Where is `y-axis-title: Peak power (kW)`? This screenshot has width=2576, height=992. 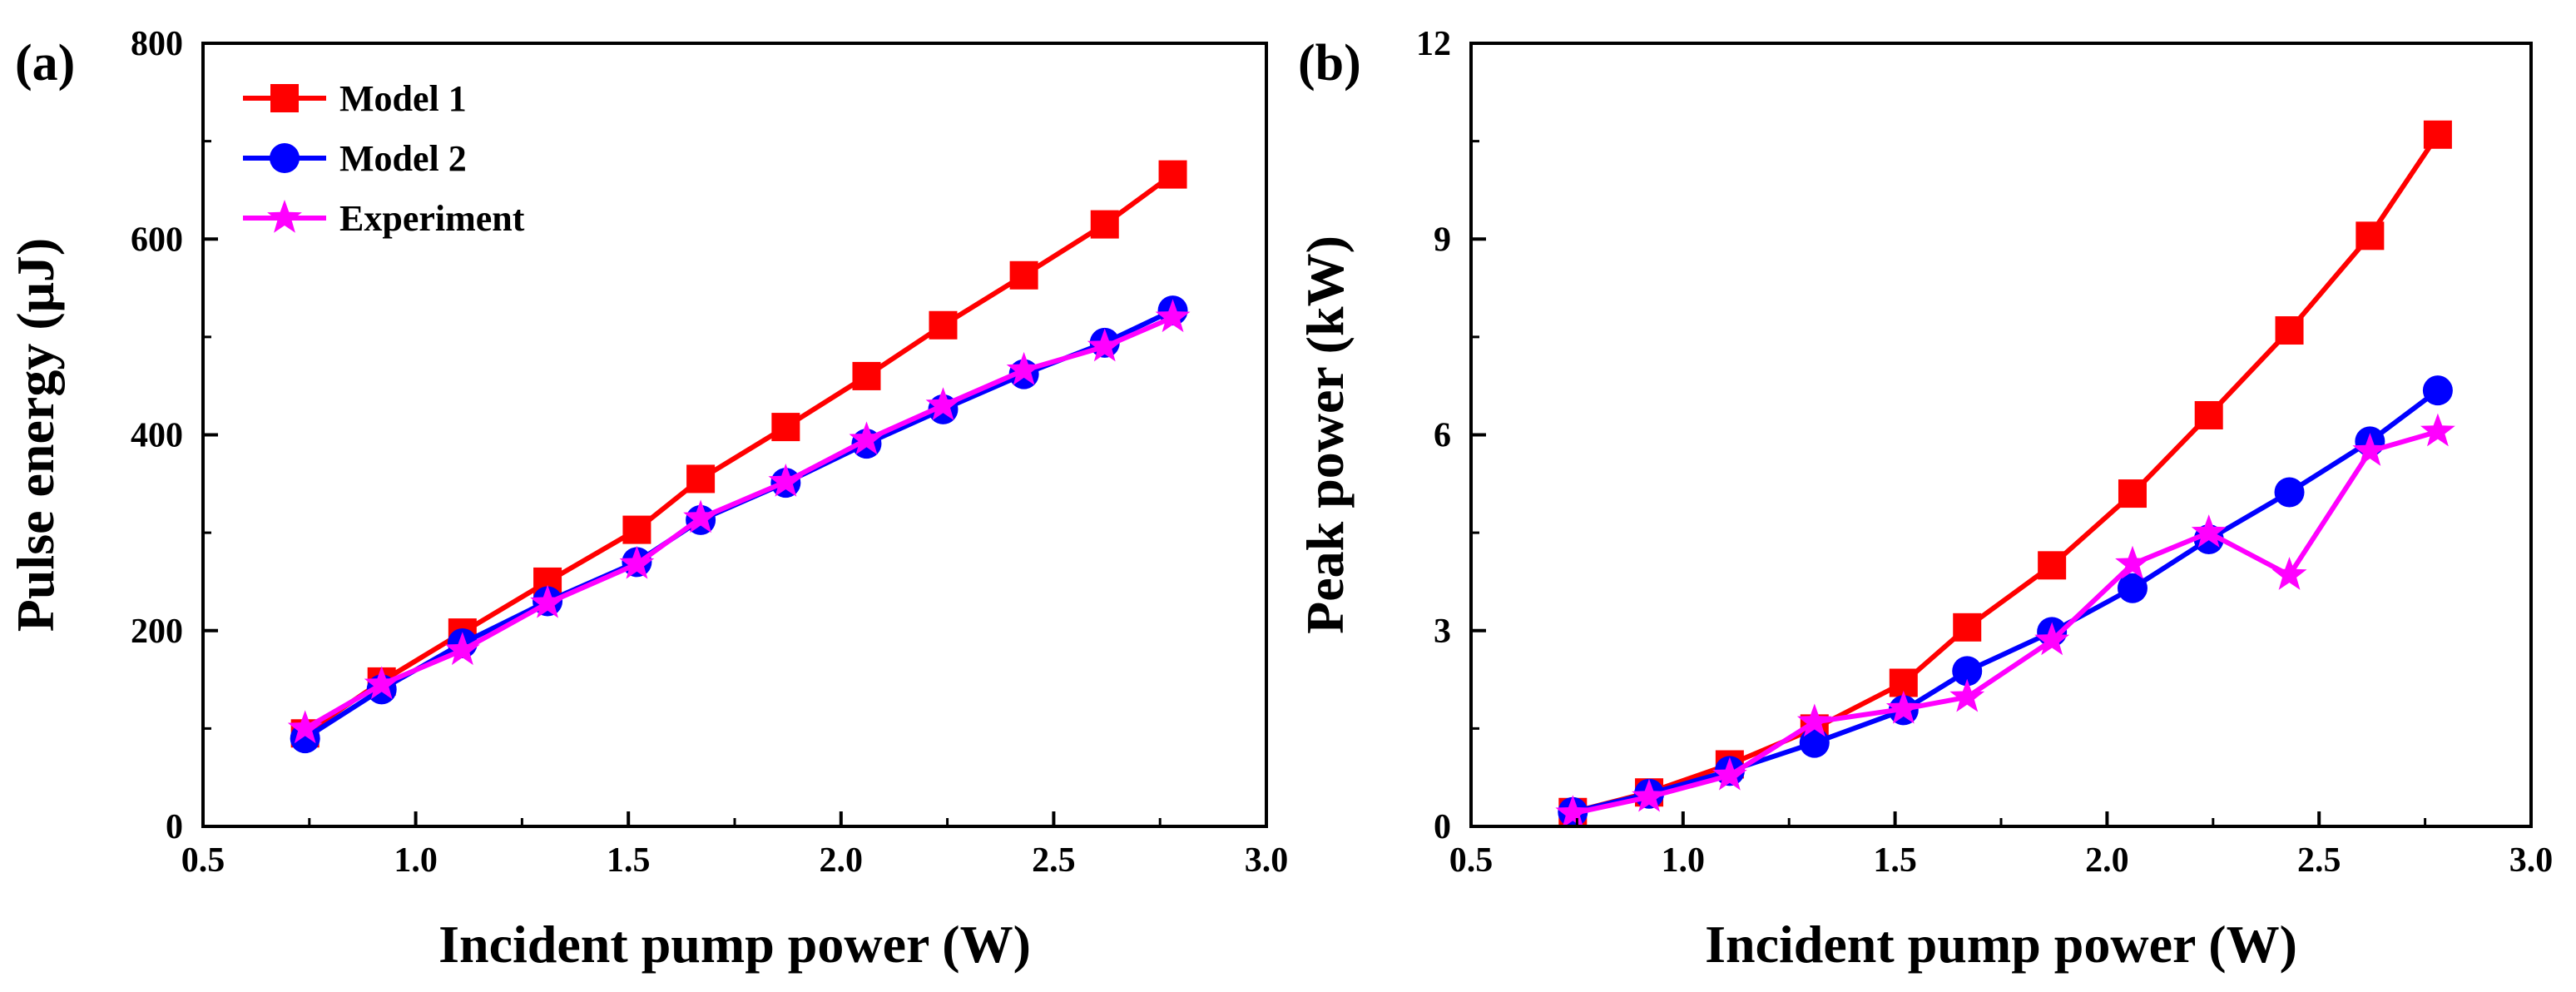
y-axis-title: Peak power (kW) is located at coordinates (1325, 435).